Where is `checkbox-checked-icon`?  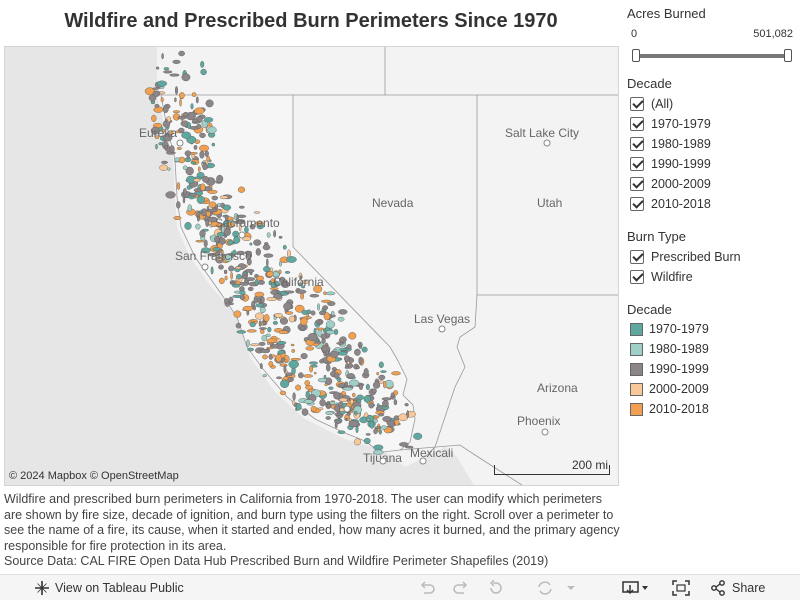 checkbox-checked-icon is located at coordinates (637, 144).